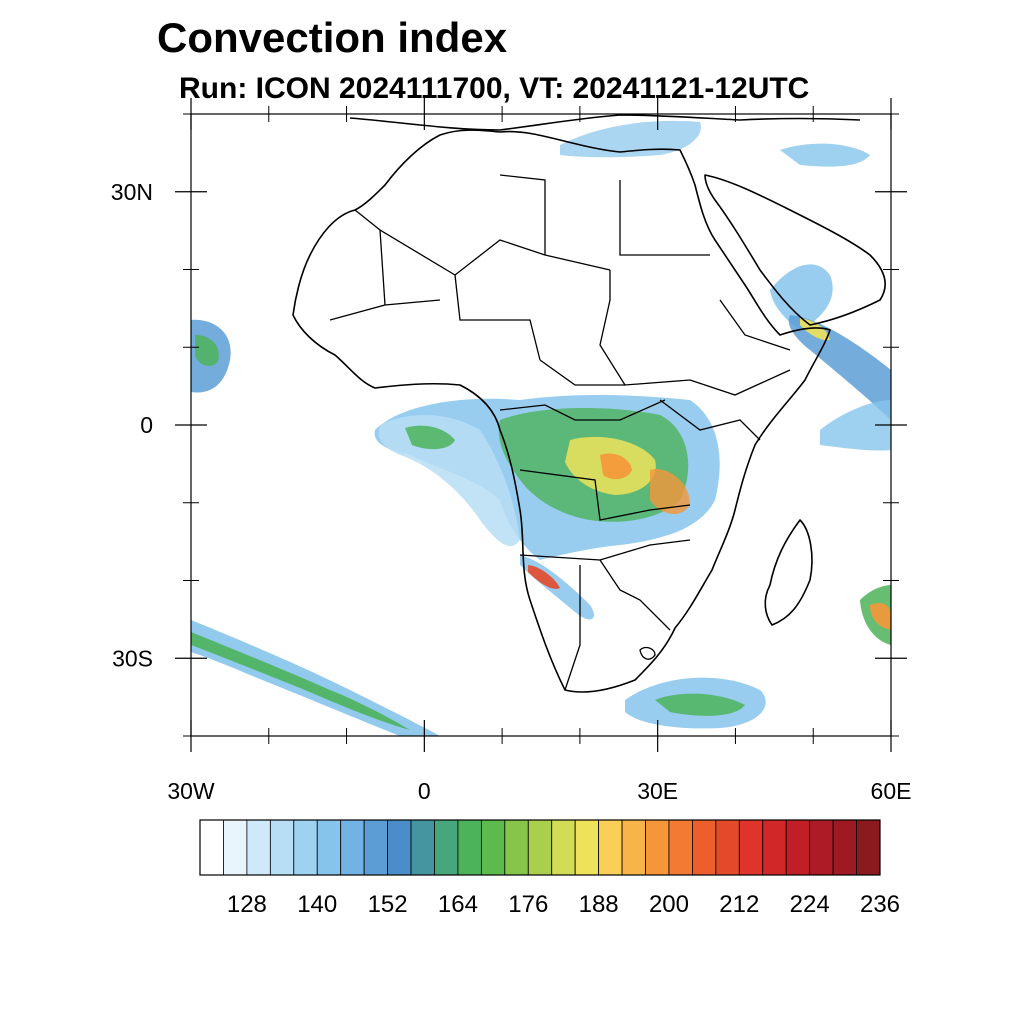 The width and height of the screenshot is (1024, 1024). Describe the element at coordinates (670, 492) in the screenshot. I see `field-region-lake-victoria` at that location.